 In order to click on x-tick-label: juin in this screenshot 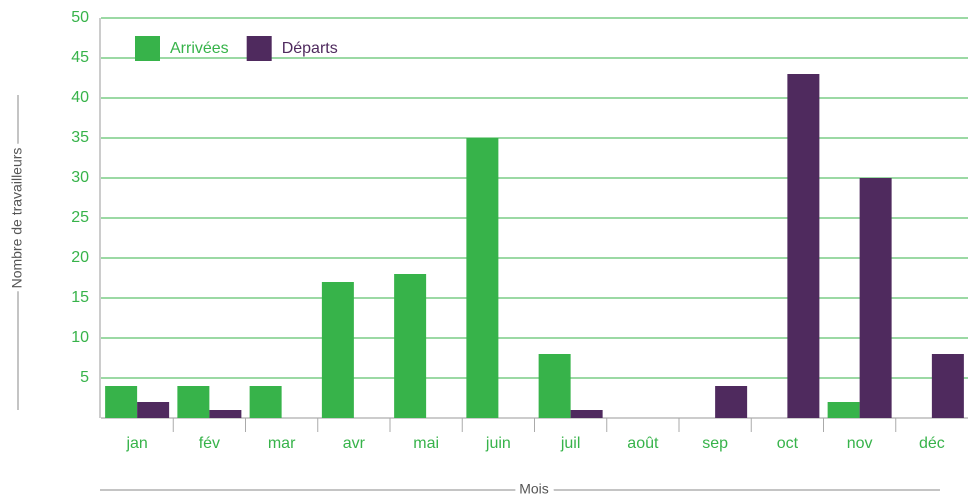, I will do `click(498, 443)`.